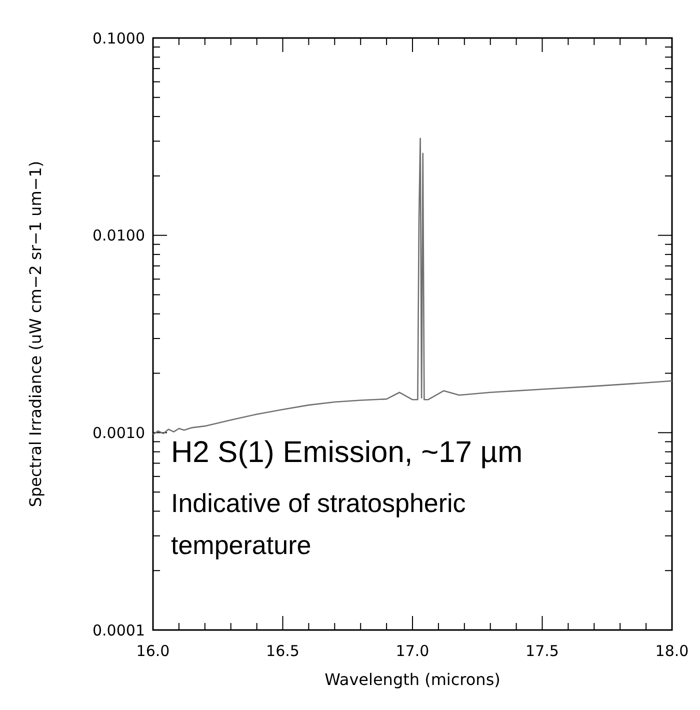  What do you see at coordinates (412, 679) in the screenshot?
I see `x-axis-title: Wavelength (microns)` at bounding box center [412, 679].